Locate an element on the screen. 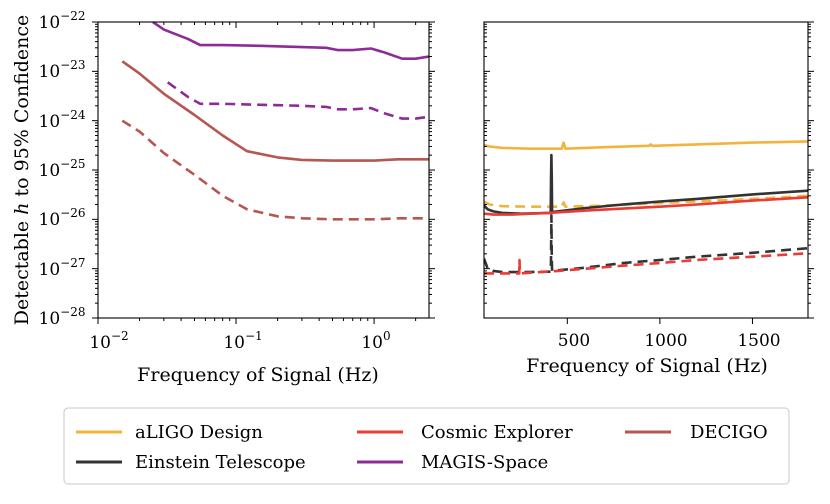 This screenshot has width=830, height=504. series-line-cosmic-explorer-dashed is located at coordinates (646, 263).